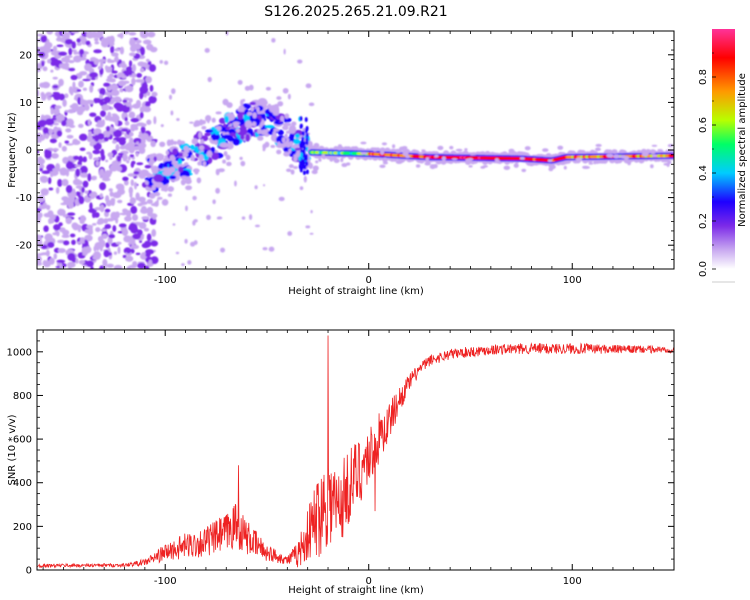 This screenshot has width=750, height=600. I want to click on colorbar-label: Normalized spectral amplitude, so click(742, 150).